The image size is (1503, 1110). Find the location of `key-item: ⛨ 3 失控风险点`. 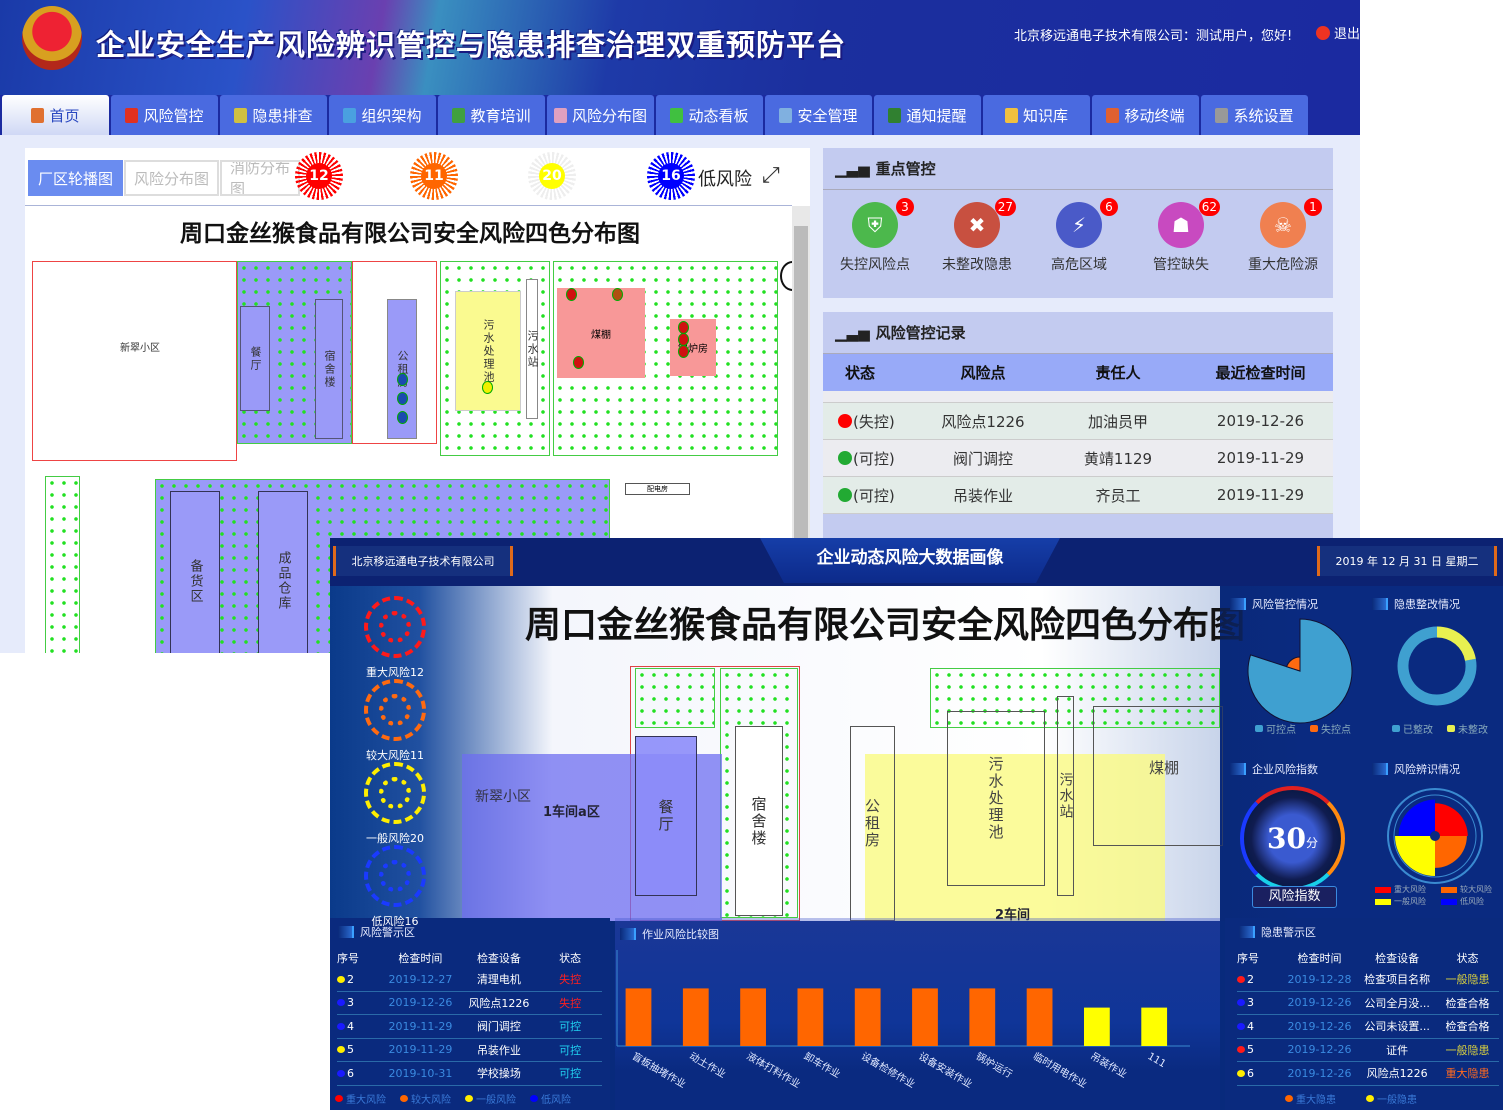

key-item: ⛨ 3 失控风险点 is located at coordinates (875, 236).